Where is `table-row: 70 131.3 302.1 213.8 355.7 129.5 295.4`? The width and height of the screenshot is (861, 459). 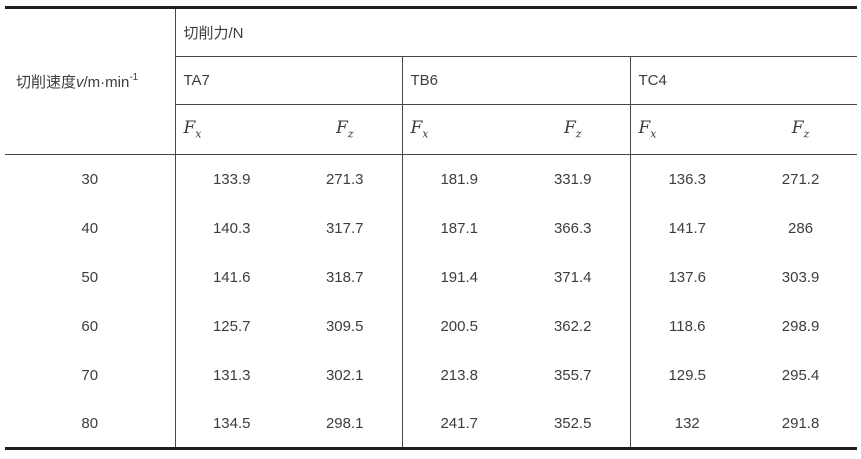 table-row: 70 131.3 302.1 213.8 355.7 129.5 295.4 is located at coordinates (431, 375).